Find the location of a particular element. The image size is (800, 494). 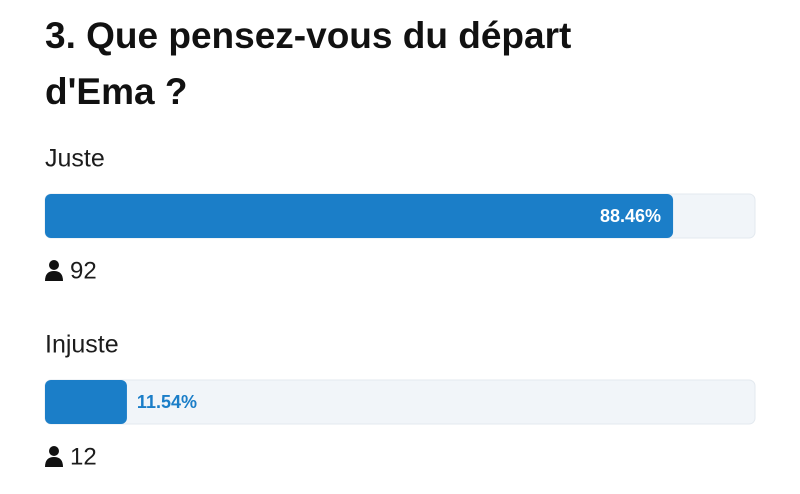

vote-count: 12 is located at coordinates (83, 456).